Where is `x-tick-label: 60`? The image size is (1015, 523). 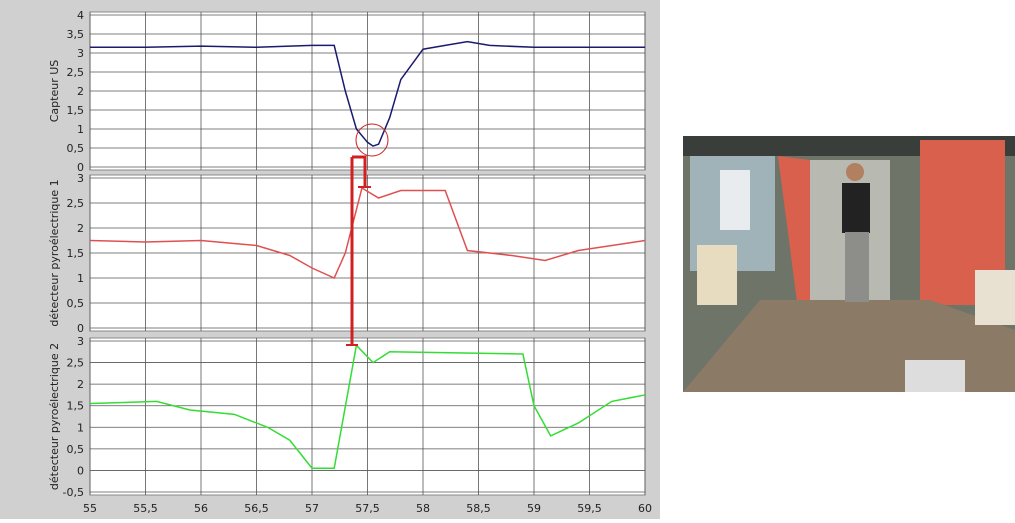 x-tick-label: 60 is located at coordinates (645, 508).